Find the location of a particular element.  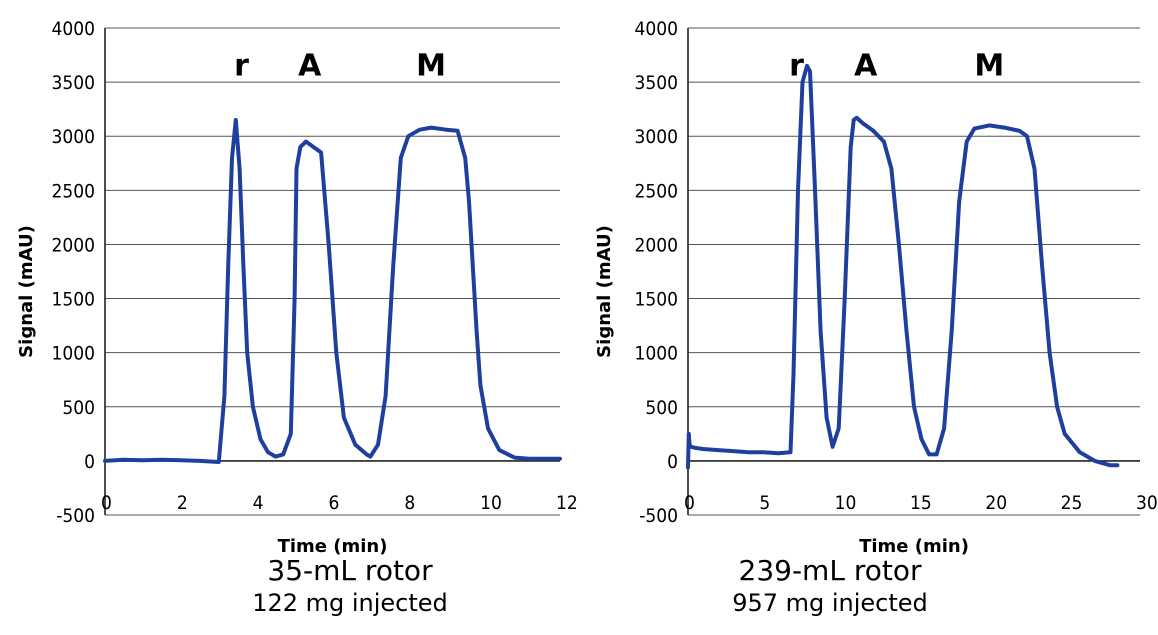

caption-title: 239-mL rotor is located at coordinates (830, 570).